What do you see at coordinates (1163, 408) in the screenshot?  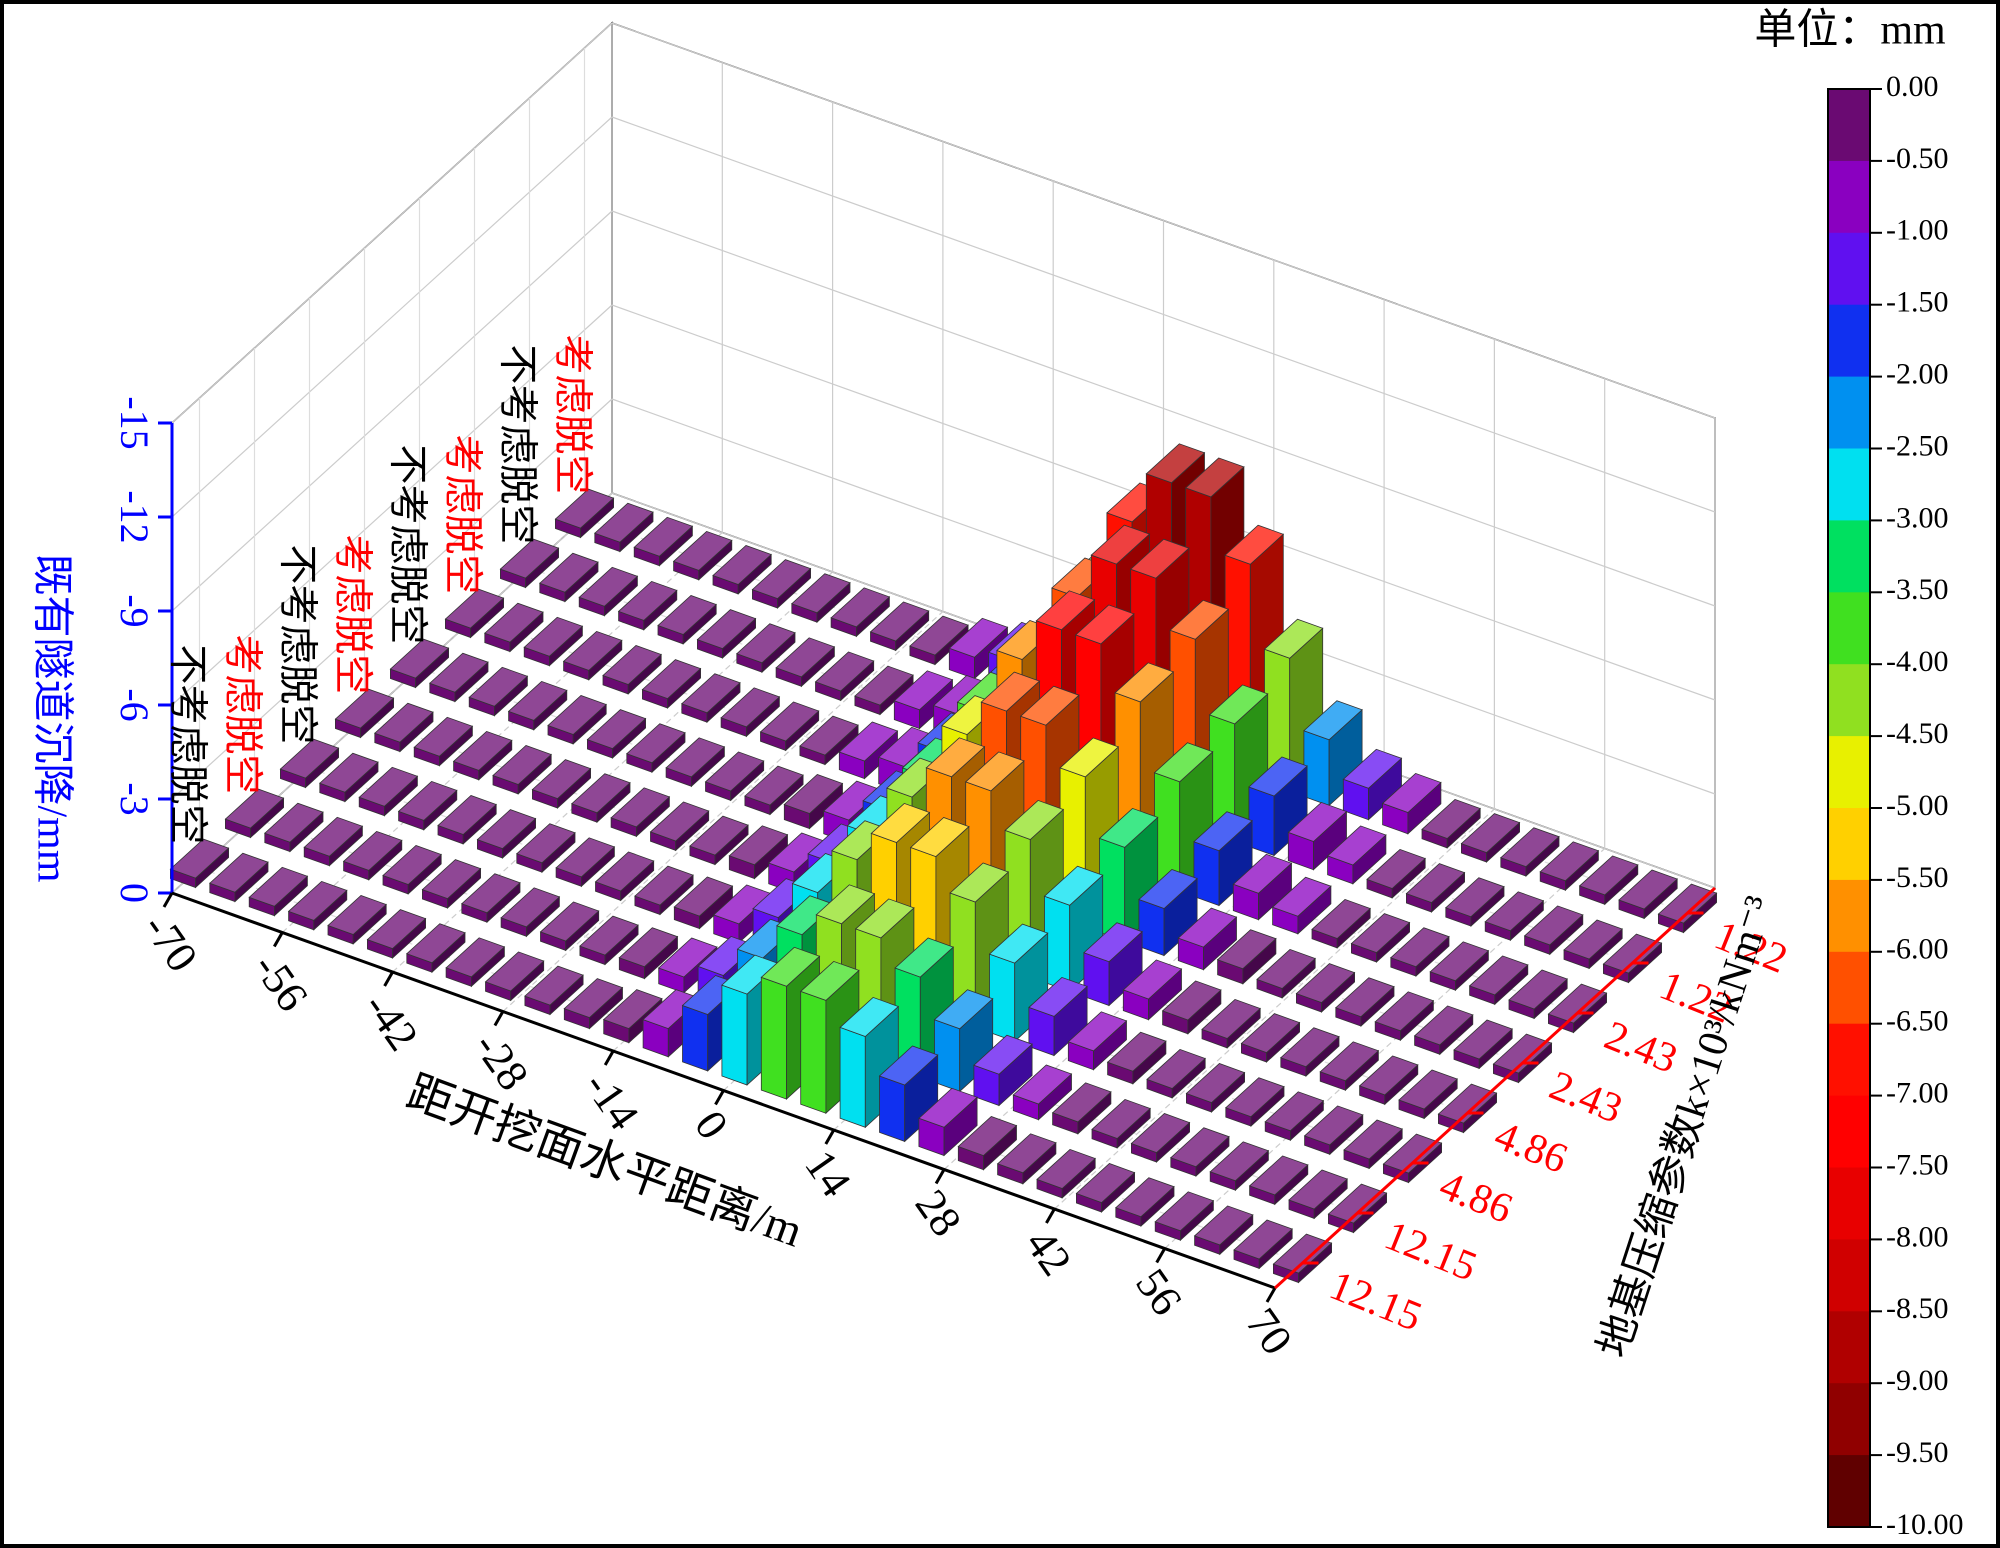 I see `grid-line` at bounding box center [1163, 408].